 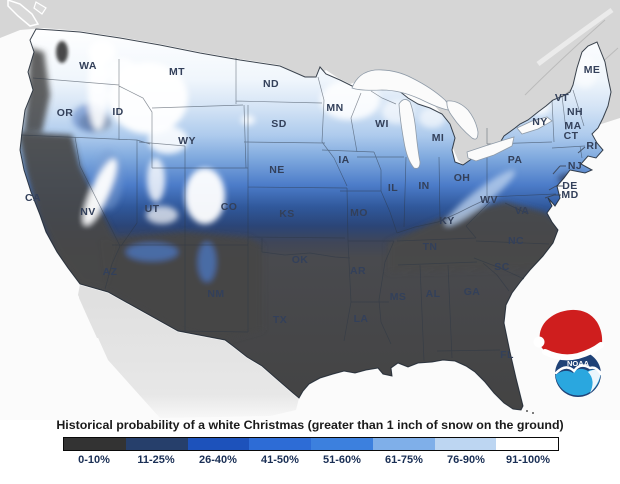 I want to click on noaa-logo: NOAA, so click(x=568, y=353).